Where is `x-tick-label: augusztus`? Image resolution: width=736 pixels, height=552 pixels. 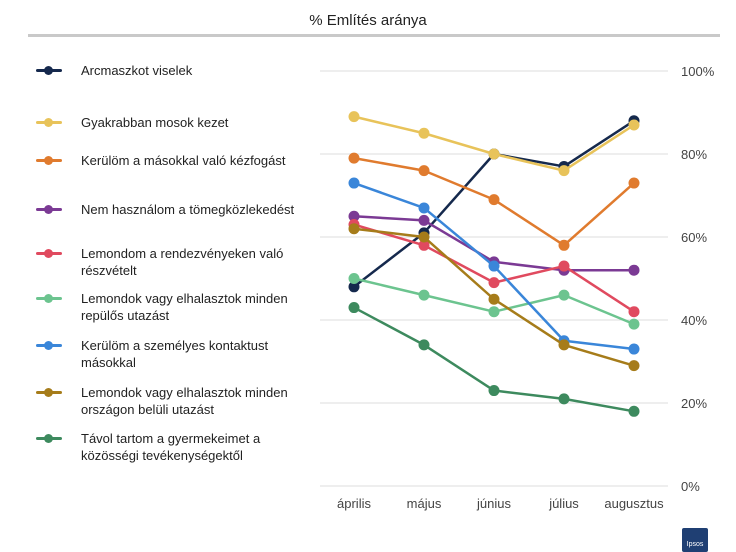
x-tick-label: augusztus is located at coordinates (634, 503).